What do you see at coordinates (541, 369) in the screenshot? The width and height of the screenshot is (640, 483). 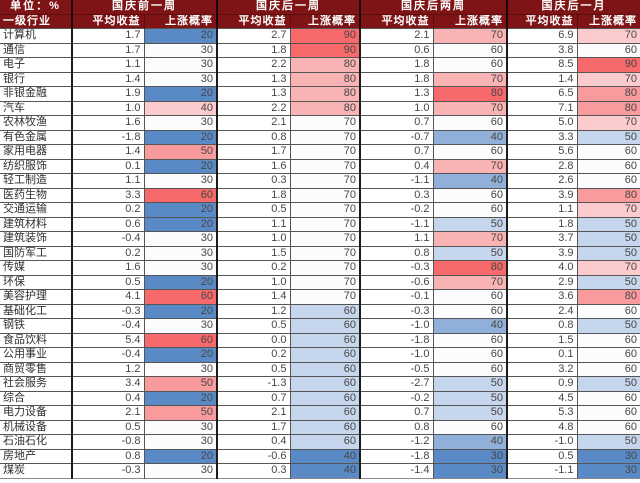 I see `return-cell: 3.2` at bounding box center [541, 369].